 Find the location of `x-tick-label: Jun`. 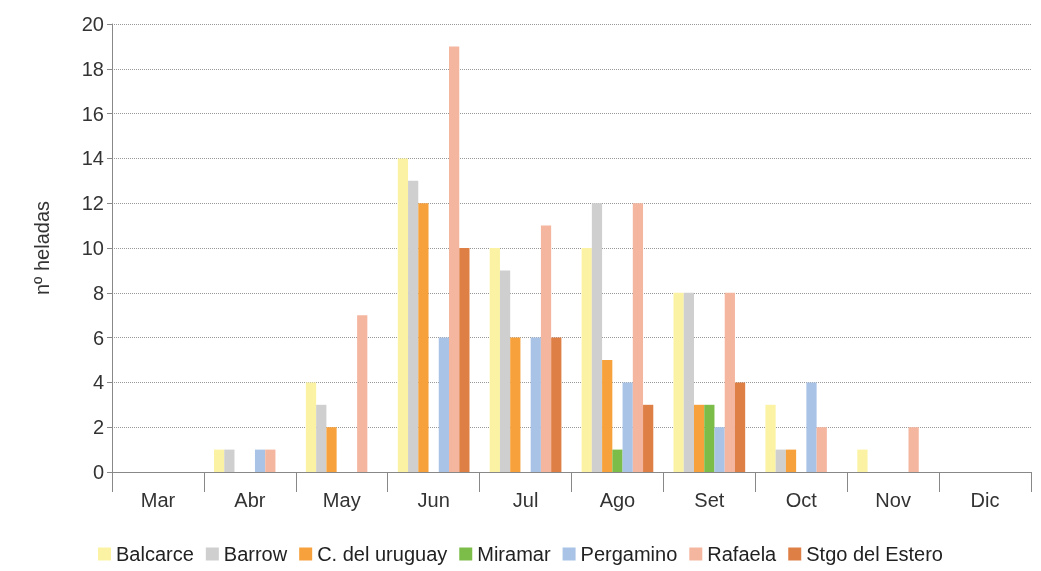

x-tick-label: Jun is located at coordinates (433, 500).